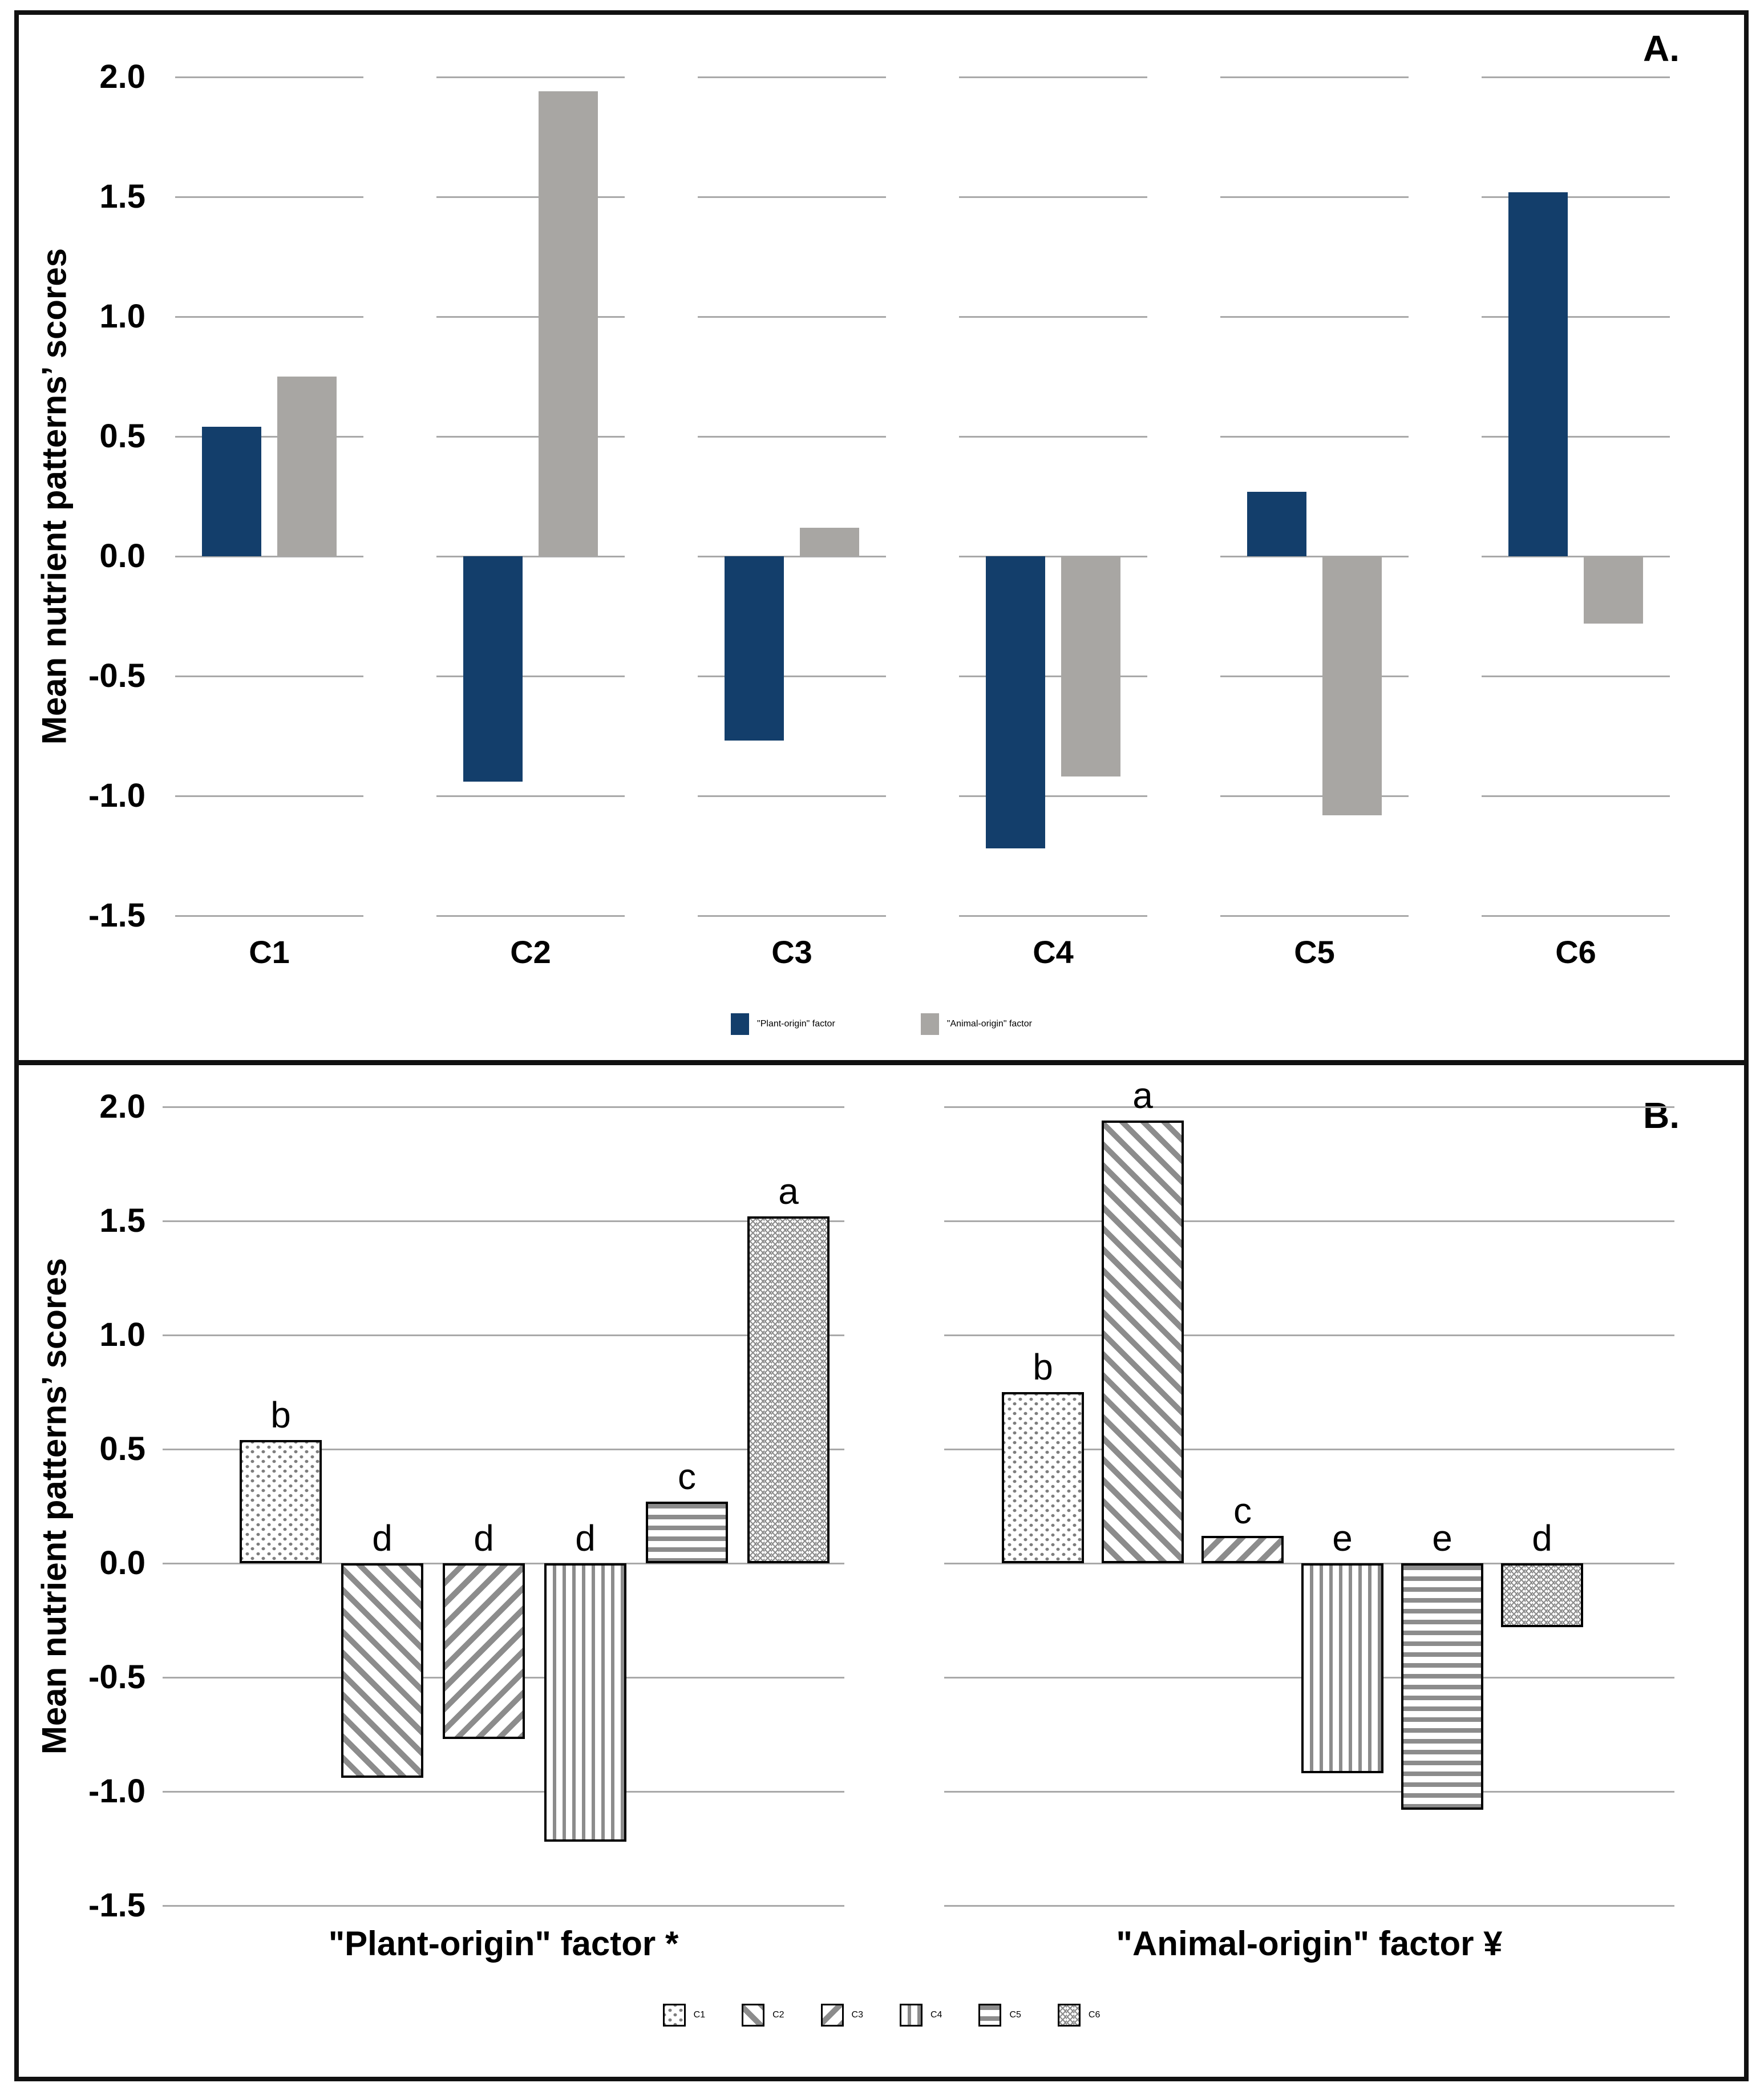 This screenshot has height=2095, width=1764. What do you see at coordinates (1016, 703) in the screenshot?
I see `bar-c4-plant` at bounding box center [1016, 703].